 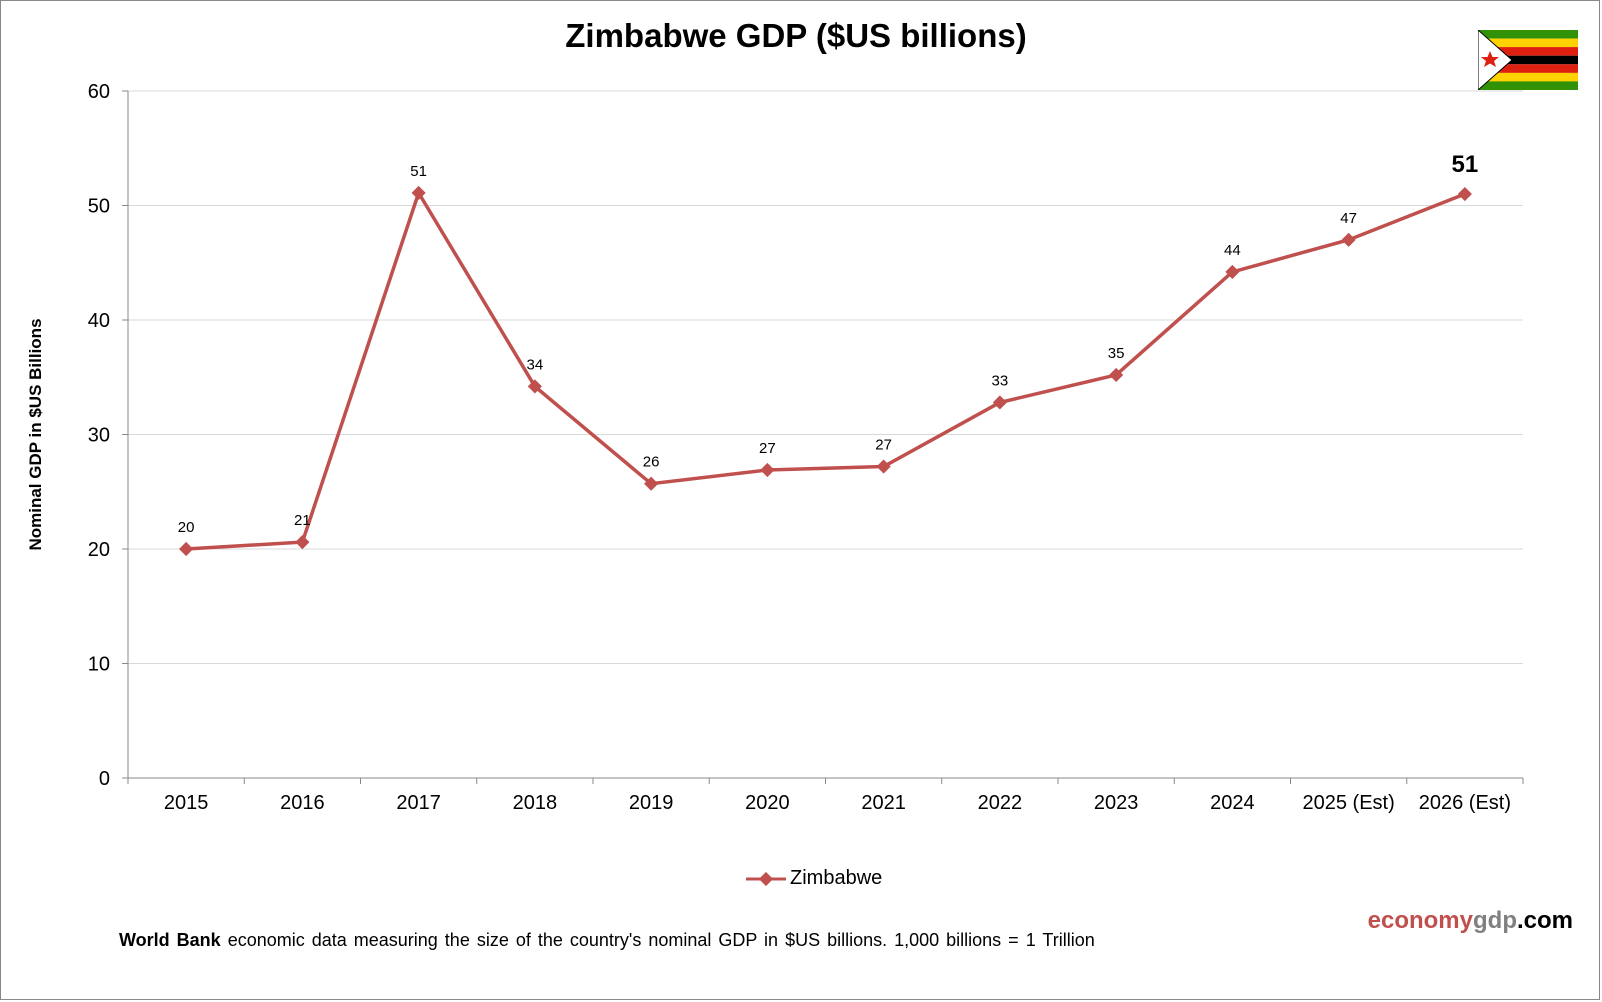 I want to click on x-tick-label: 2023, so click(x=1116, y=803).